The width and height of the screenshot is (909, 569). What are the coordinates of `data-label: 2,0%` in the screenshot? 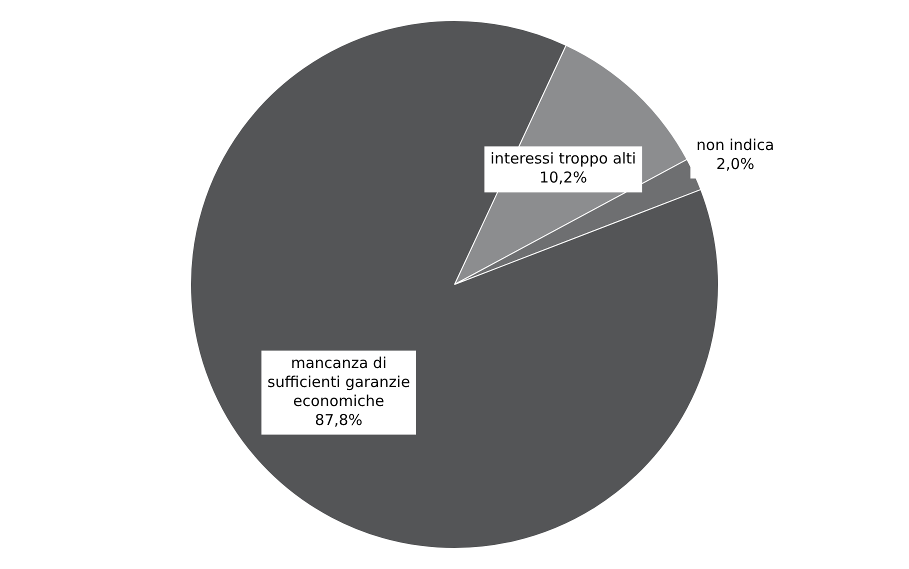 It's located at (735, 163).